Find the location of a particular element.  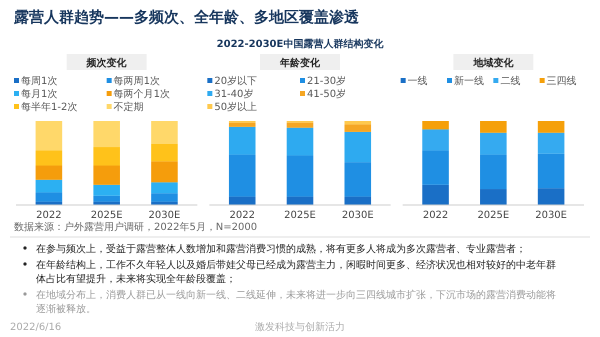

text: 激发科技与创新活力 is located at coordinates (300, 327).